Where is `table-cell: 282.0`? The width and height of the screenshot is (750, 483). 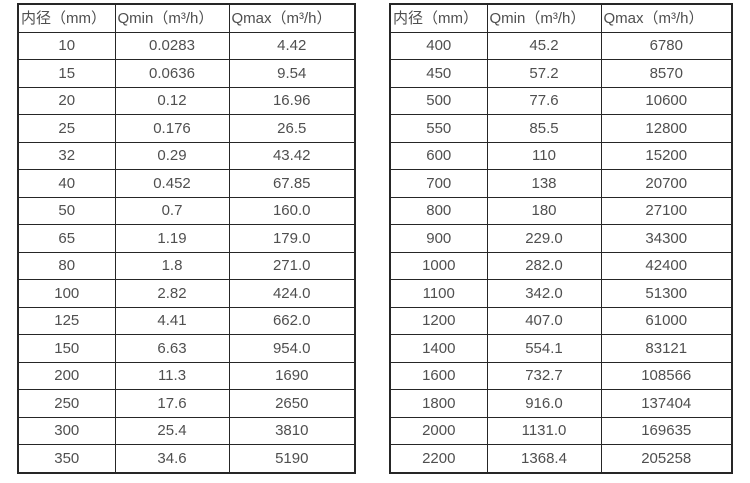 table-cell: 282.0 is located at coordinates (544, 265).